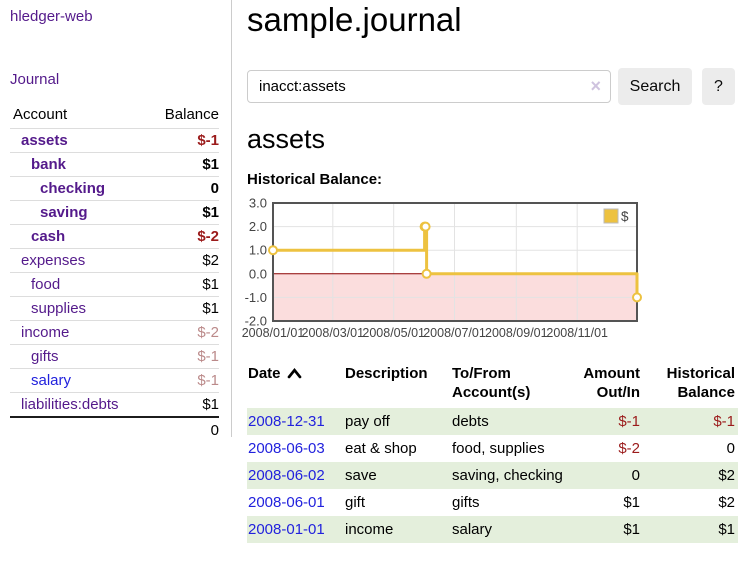  I want to click on register-date-cell: 2008-12-31, so click(295, 421).